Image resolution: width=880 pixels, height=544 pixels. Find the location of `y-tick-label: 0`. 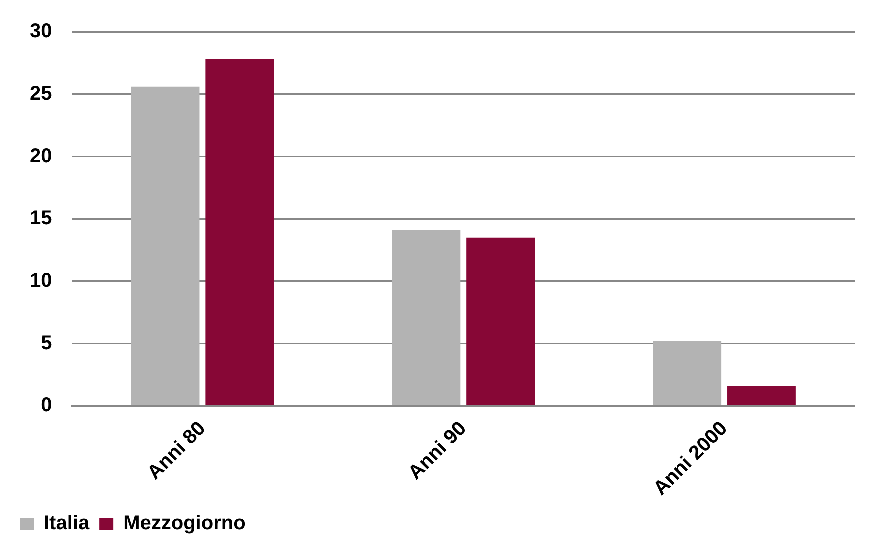

y-tick-label: 0 is located at coordinates (46, 405).